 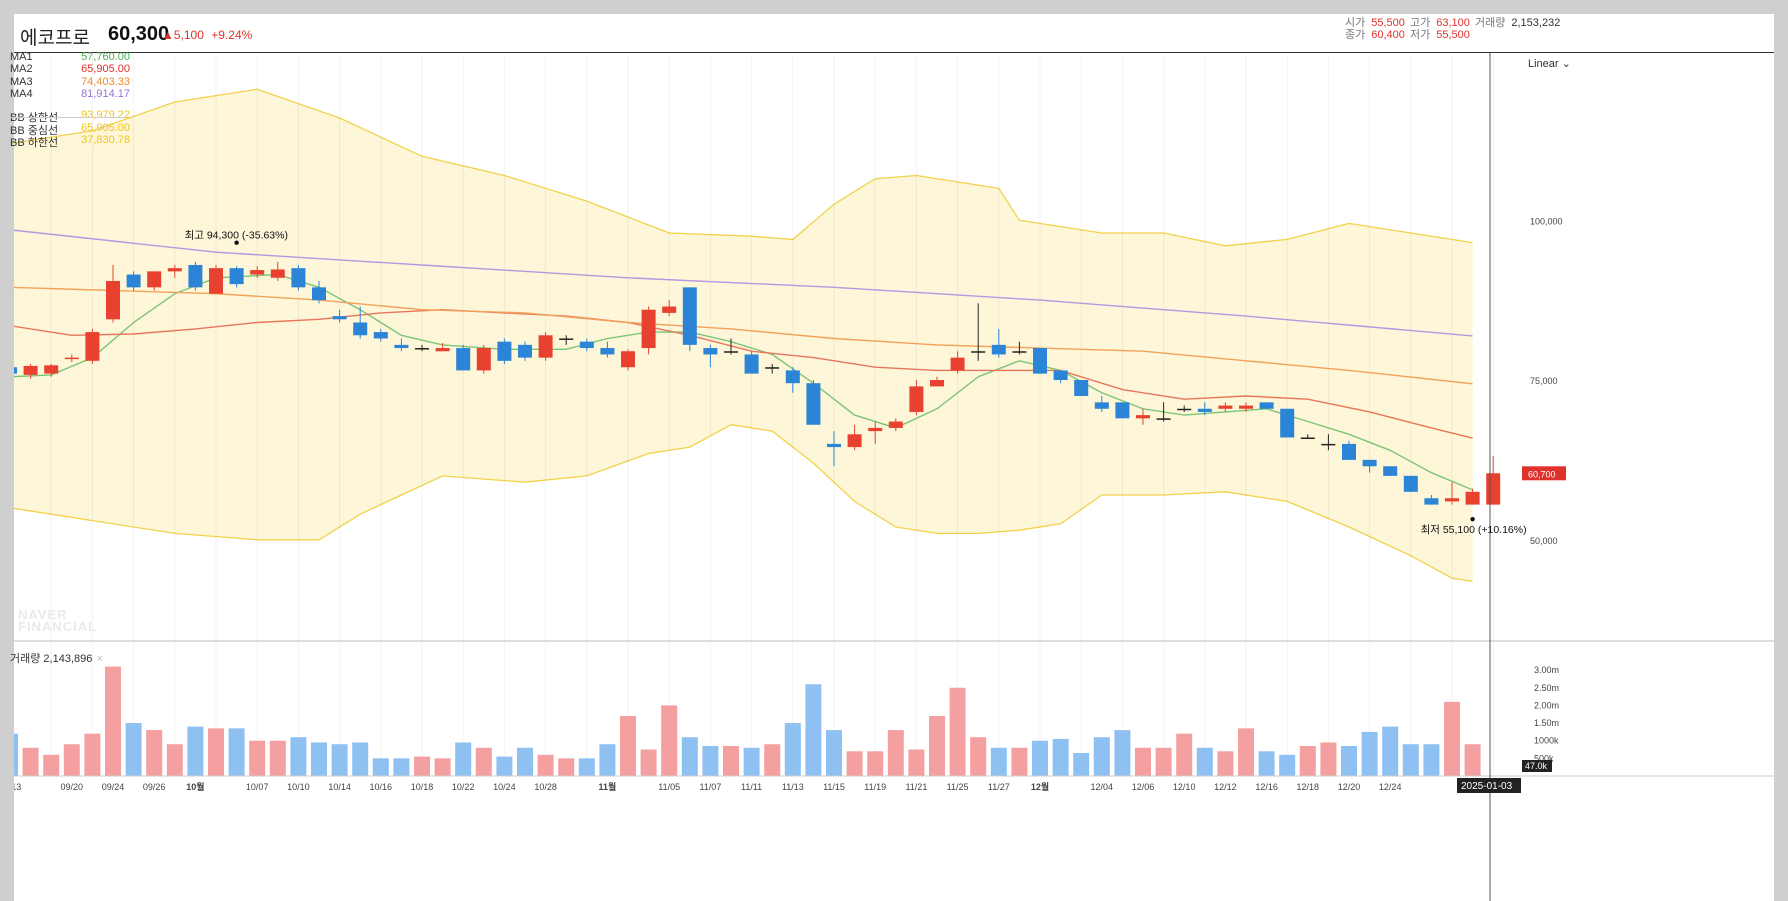 What do you see at coordinates (1542, 474) in the screenshot?
I see `current-price-label: 60,700` at bounding box center [1542, 474].